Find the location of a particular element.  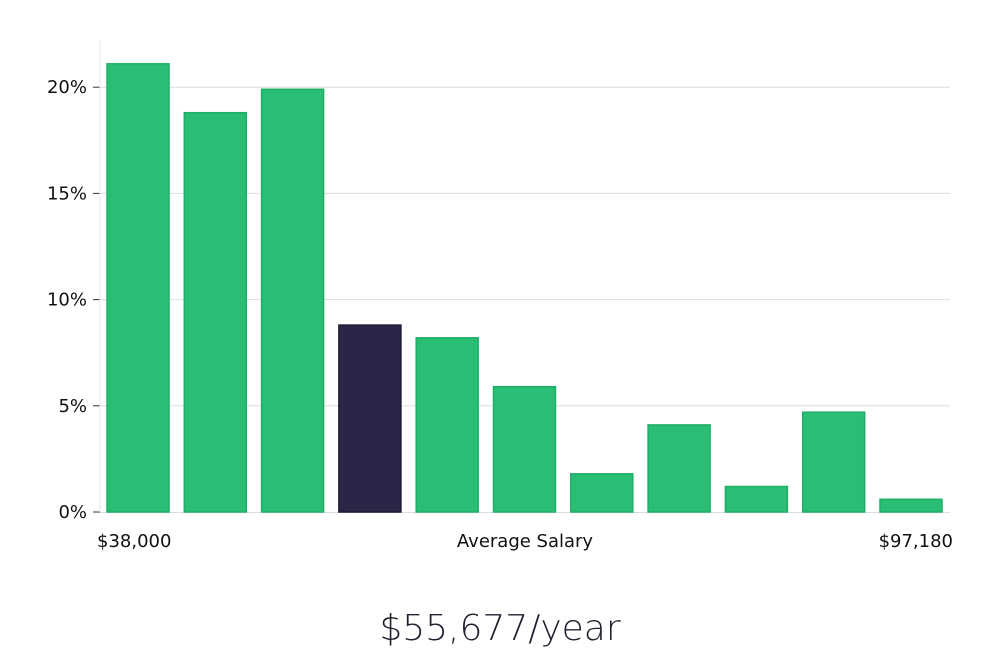

y-tick-labels: 0% 5% 10% 15% 20% is located at coordinates (67, 300).